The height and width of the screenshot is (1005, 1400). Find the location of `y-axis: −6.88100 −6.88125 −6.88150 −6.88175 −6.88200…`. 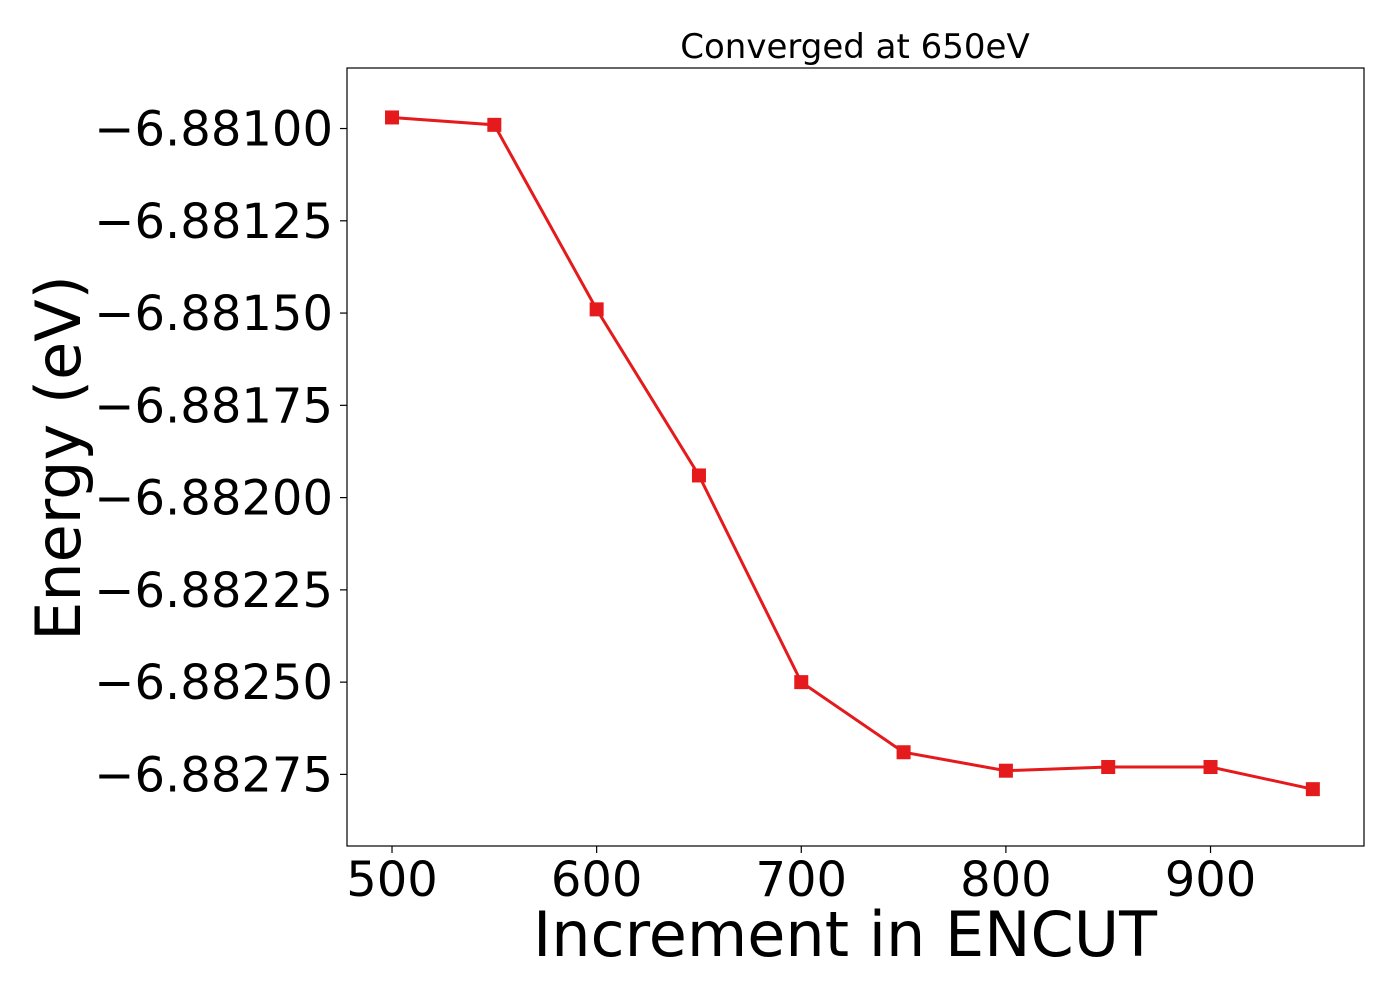

y-axis: −6.88100 −6.88125 −6.88150 −6.88175 −6.88200… is located at coordinates (220, 452).